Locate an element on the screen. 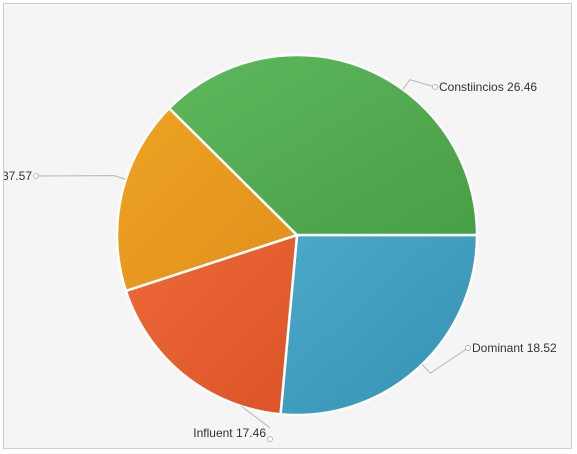  pie-slice-constiincios is located at coordinates (379, 325).